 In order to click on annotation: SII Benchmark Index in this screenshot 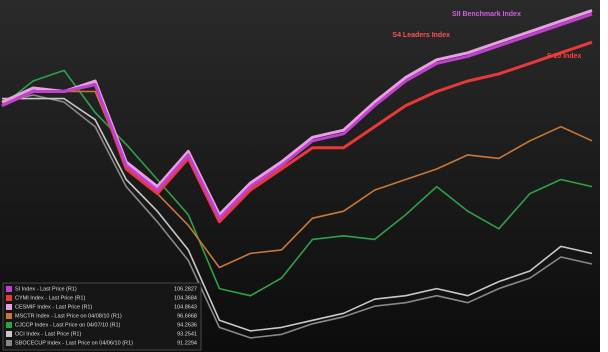, I will do `click(486, 14)`.